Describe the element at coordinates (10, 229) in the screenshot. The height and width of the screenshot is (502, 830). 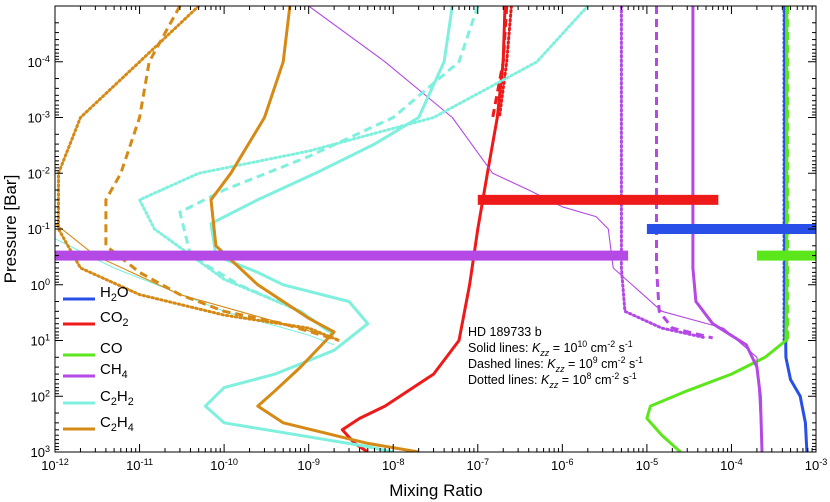
I see `y-axis-title: Pressure [Bar]` at that location.